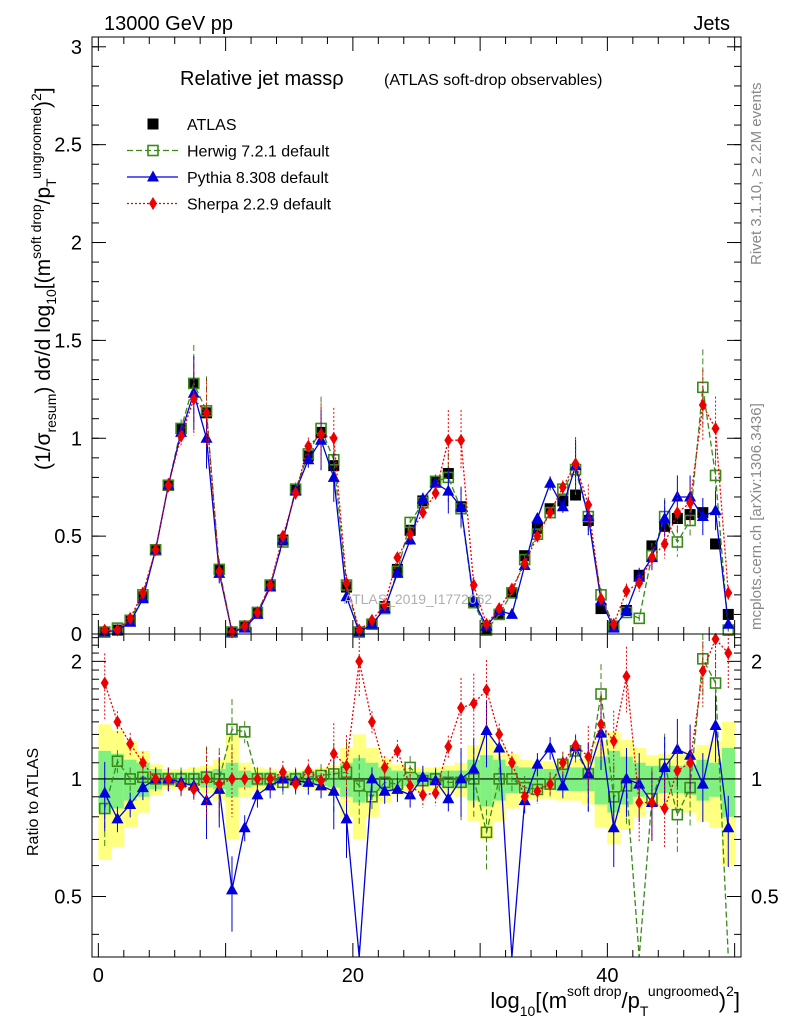 This screenshot has height=1024, width=786. I want to click on ratio-y-tick-label: 0.5, so click(68, 898).